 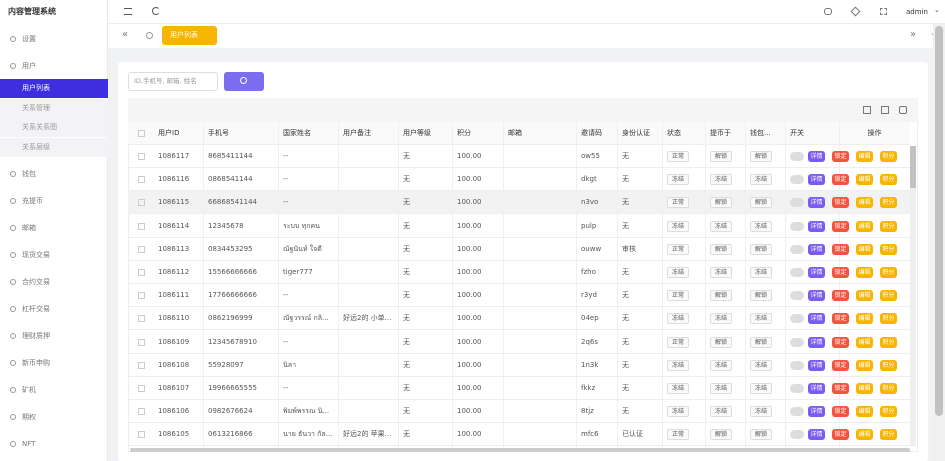 I want to click on submenu-item: 关系层级, so click(x=54, y=147).